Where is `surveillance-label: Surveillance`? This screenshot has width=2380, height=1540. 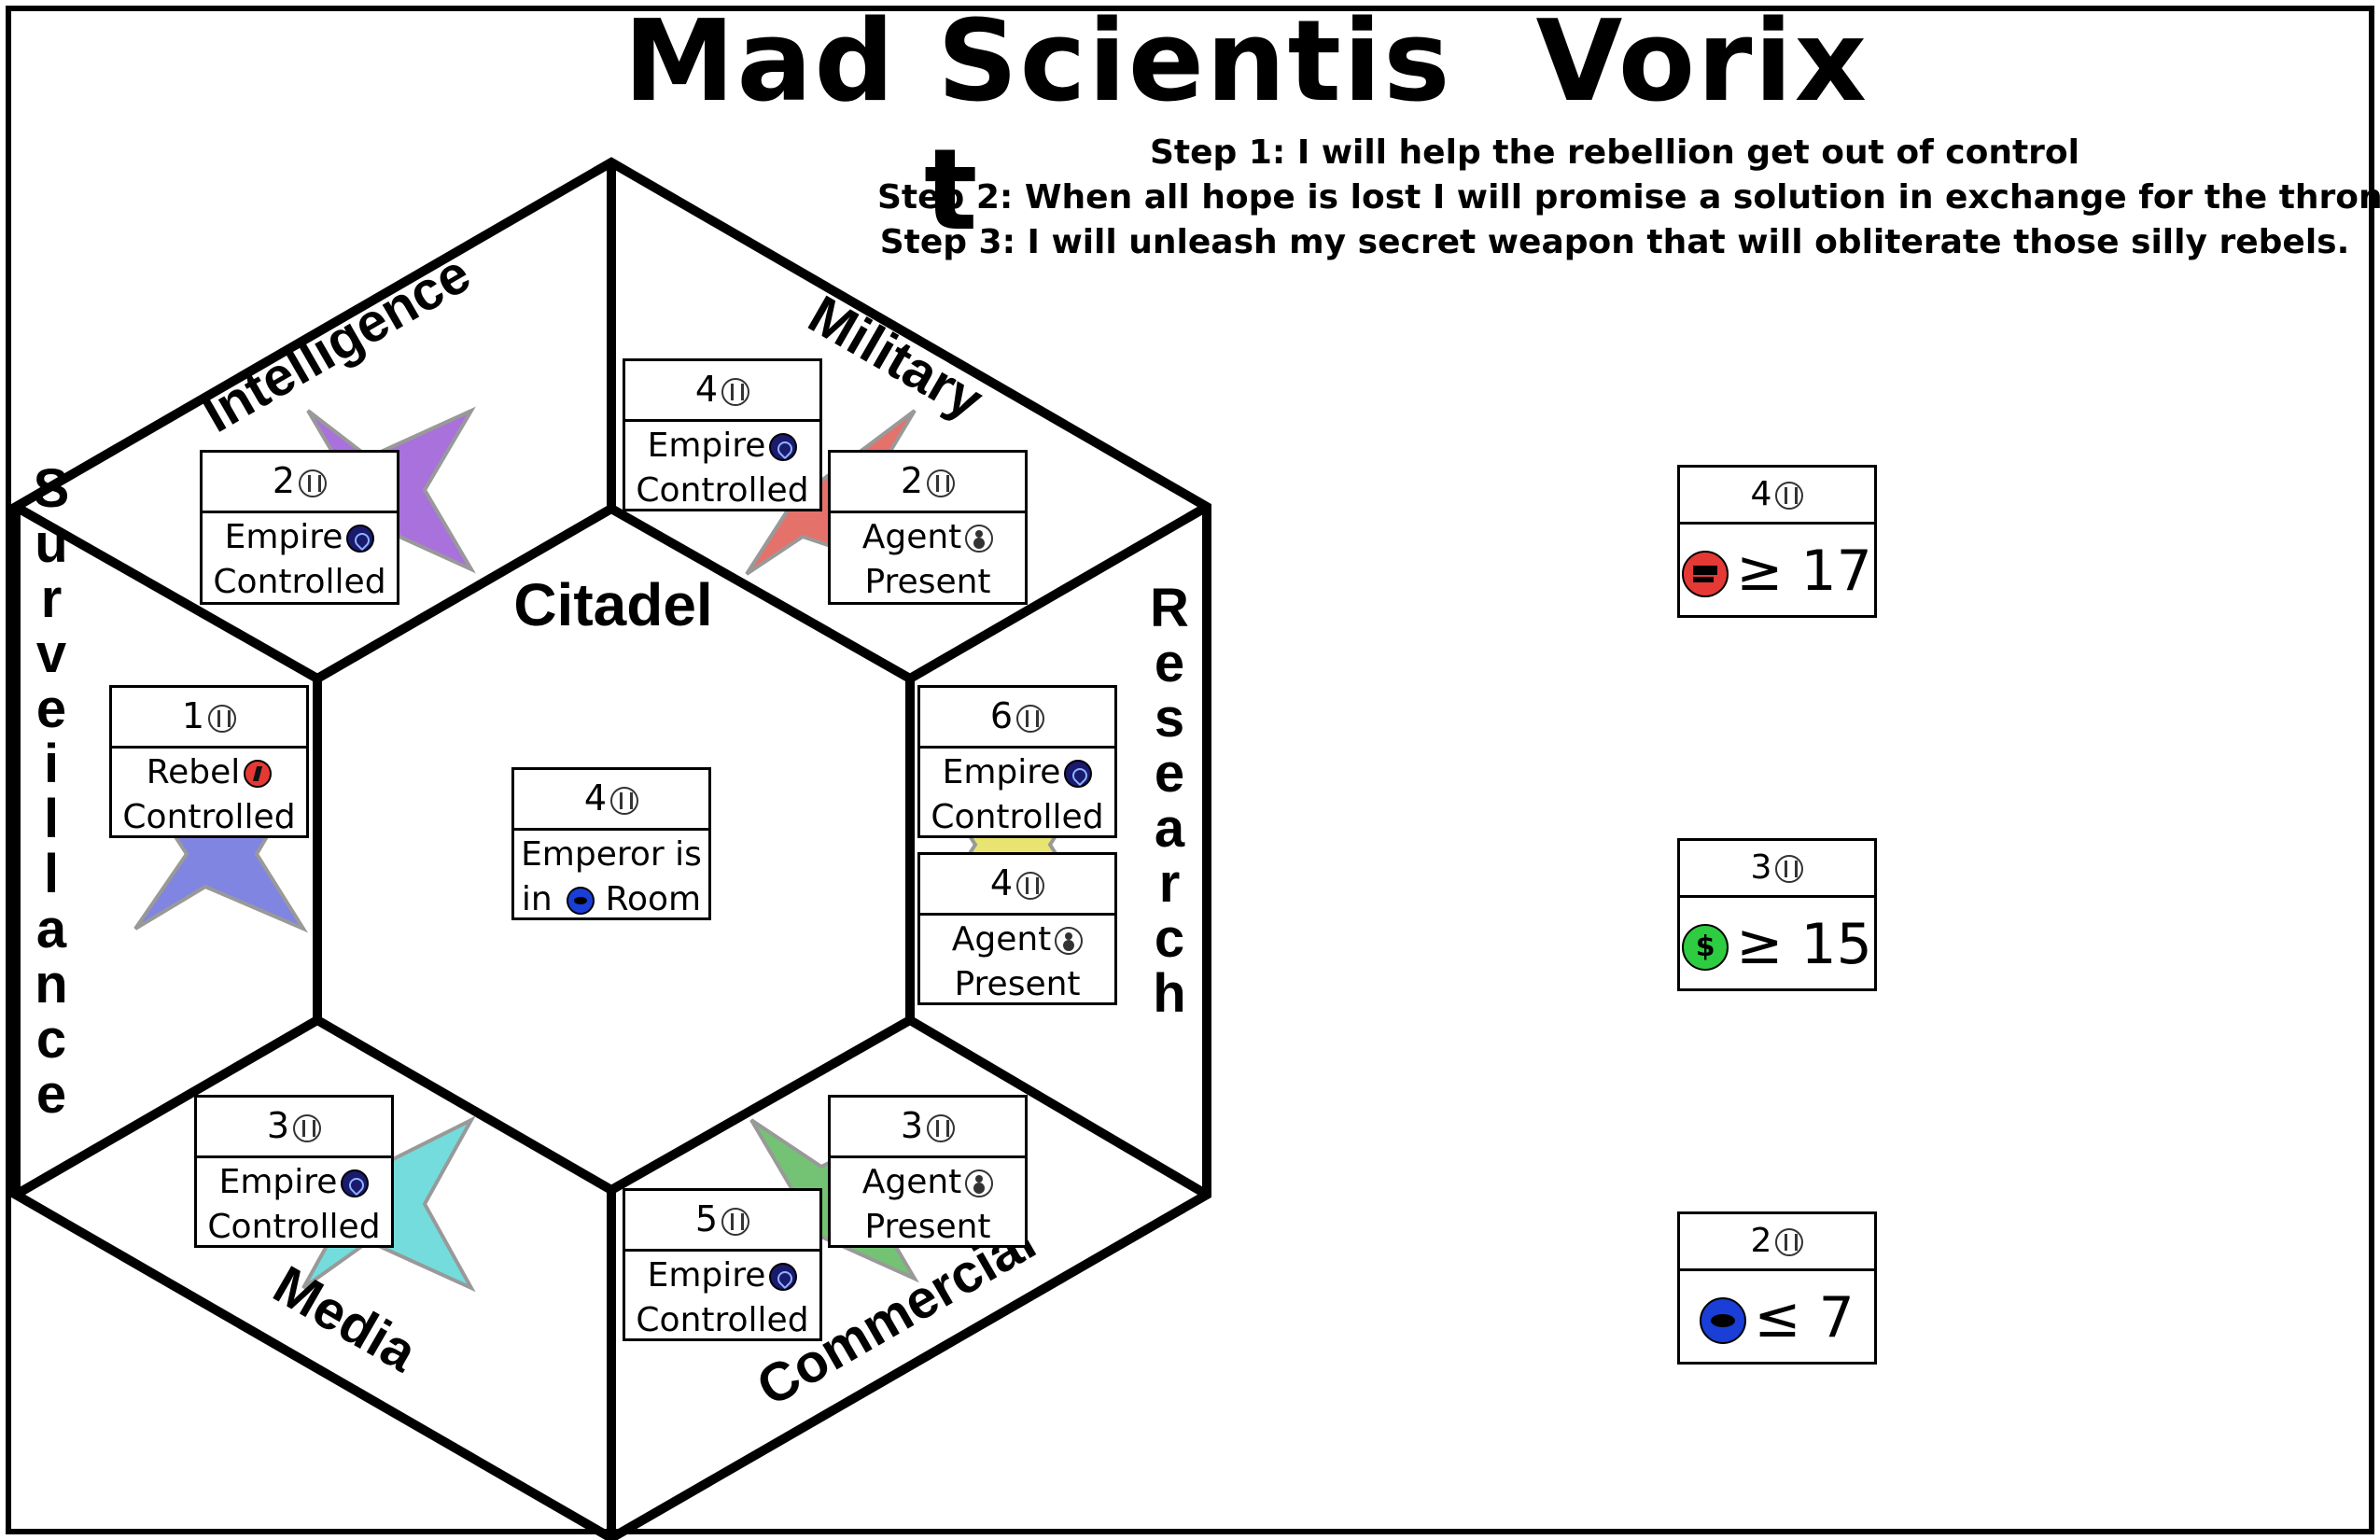
surveillance-label: Surveillance is located at coordinates (51, 788).